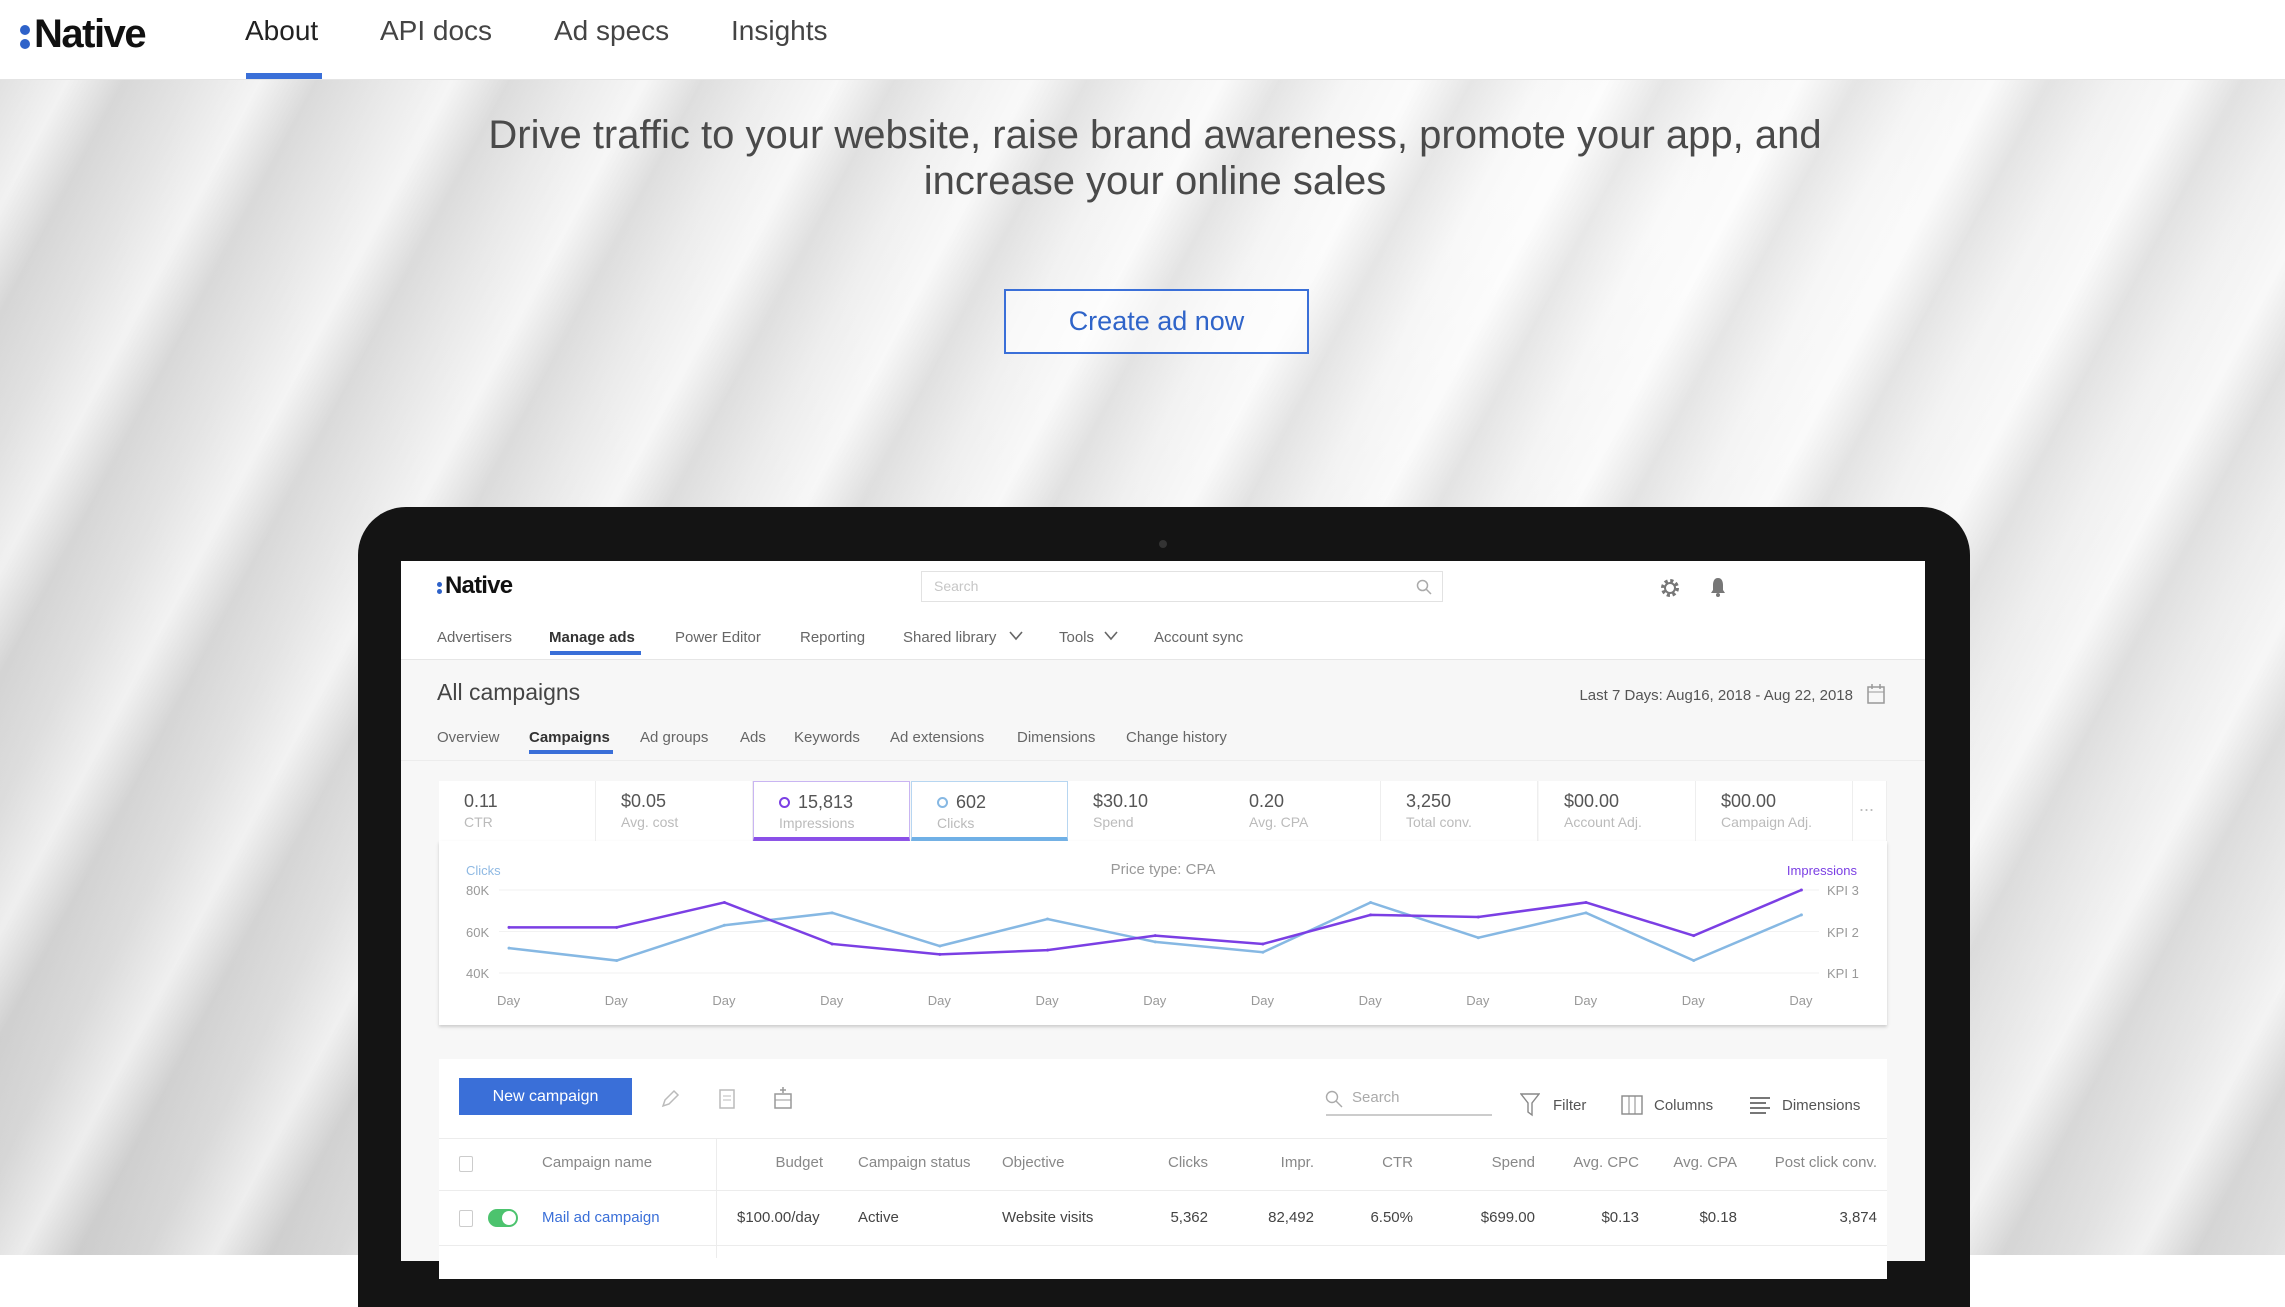  Describe the element at coordinates (1670, 588) in the screenshot. I see `gear-icon` at that location.